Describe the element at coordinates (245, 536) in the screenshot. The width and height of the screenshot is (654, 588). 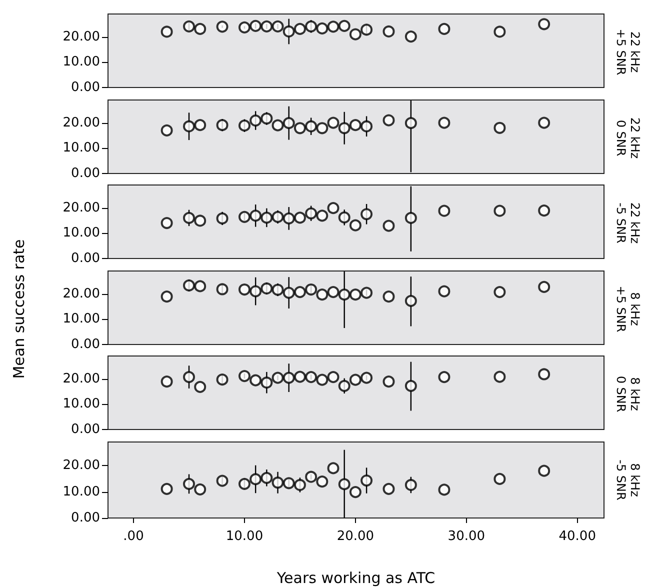
I see `x-tick-label: 10.00` at that location.